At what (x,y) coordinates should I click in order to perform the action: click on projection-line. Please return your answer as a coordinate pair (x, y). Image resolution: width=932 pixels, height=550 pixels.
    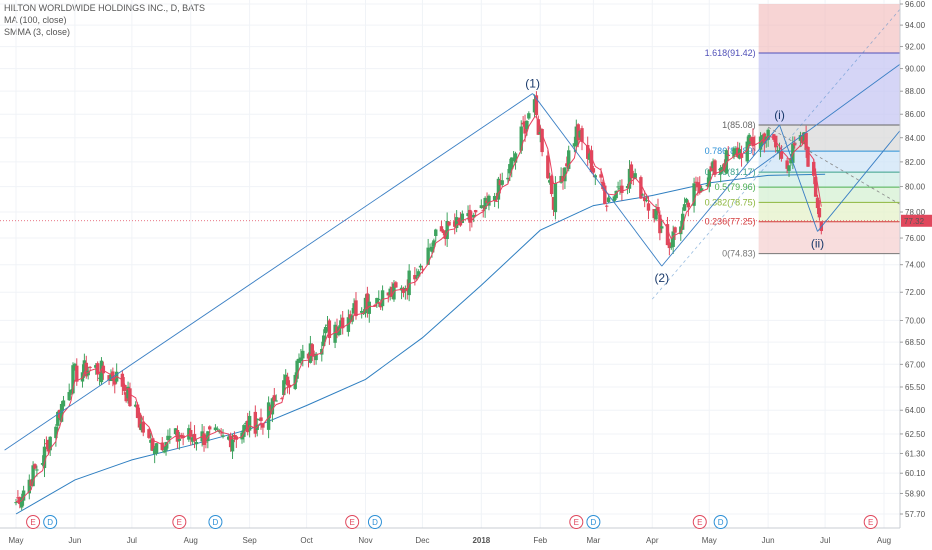
    Looking at the image, I should click on (823, 120).